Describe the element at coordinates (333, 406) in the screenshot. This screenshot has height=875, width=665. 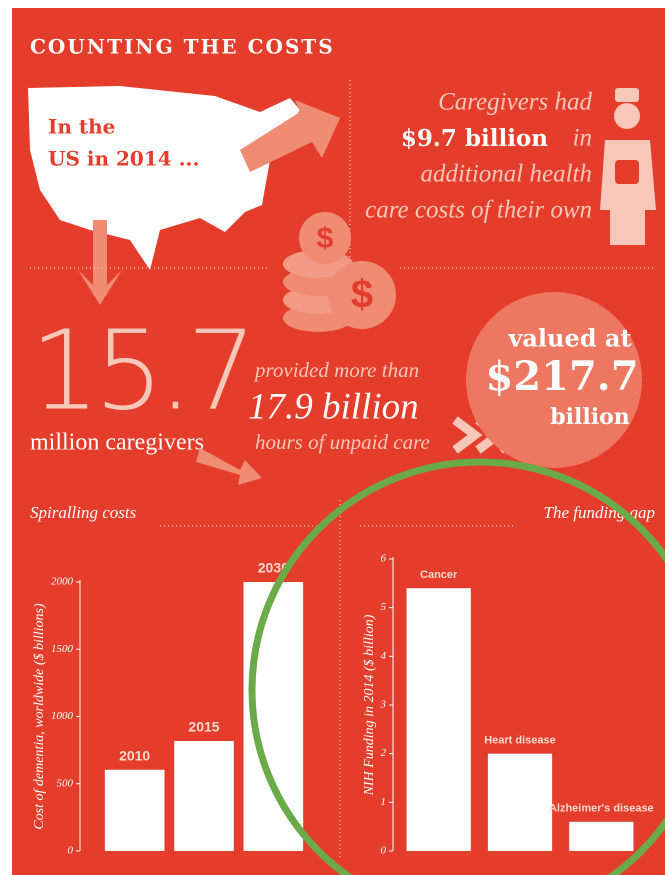
I see `hours-amount: 17.9 billion` at that location.